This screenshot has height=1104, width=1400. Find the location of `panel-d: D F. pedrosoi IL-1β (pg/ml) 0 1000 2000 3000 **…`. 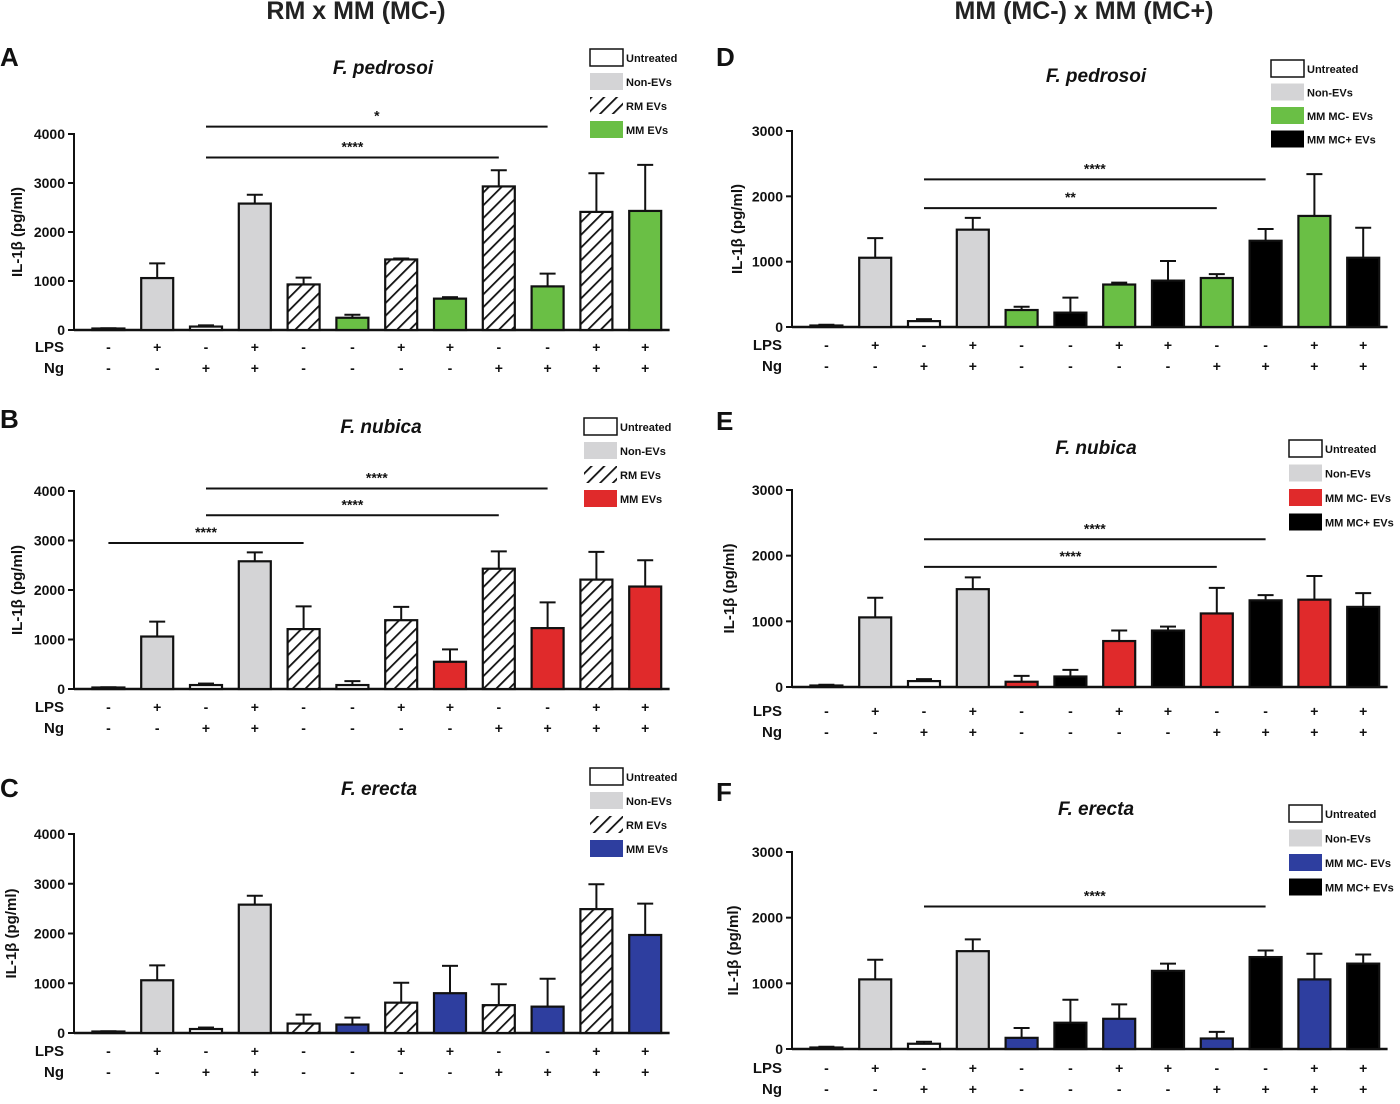

panel-d: D F. pedrosoi IL-1β (pg/ml) 0 1000 2000 3000 **… is located at coordinates (1052, 208).